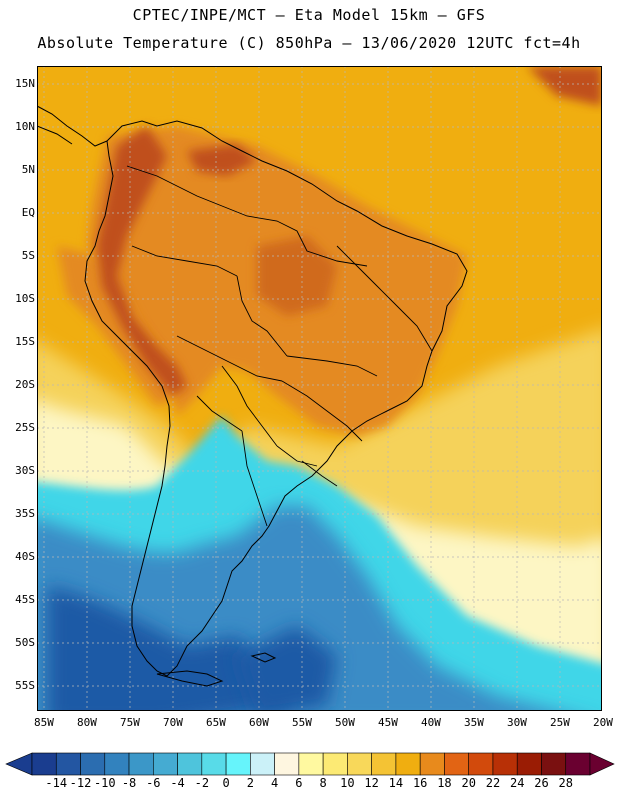 This screenshot has height=800, width=618. I want to click on colorbar-tick-label: -14, so click(56, 783).